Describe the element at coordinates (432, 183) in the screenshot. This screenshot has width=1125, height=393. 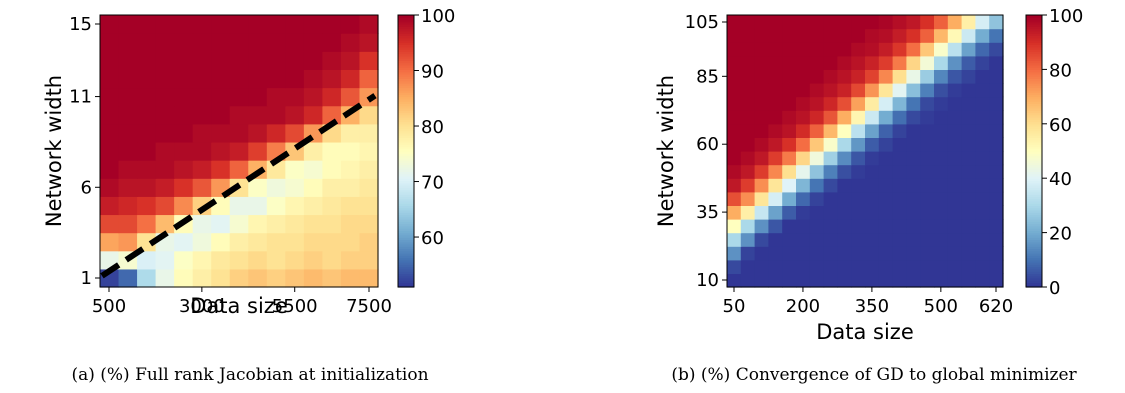
I see `heatmap-a-colorbar-label: 70` at that location.